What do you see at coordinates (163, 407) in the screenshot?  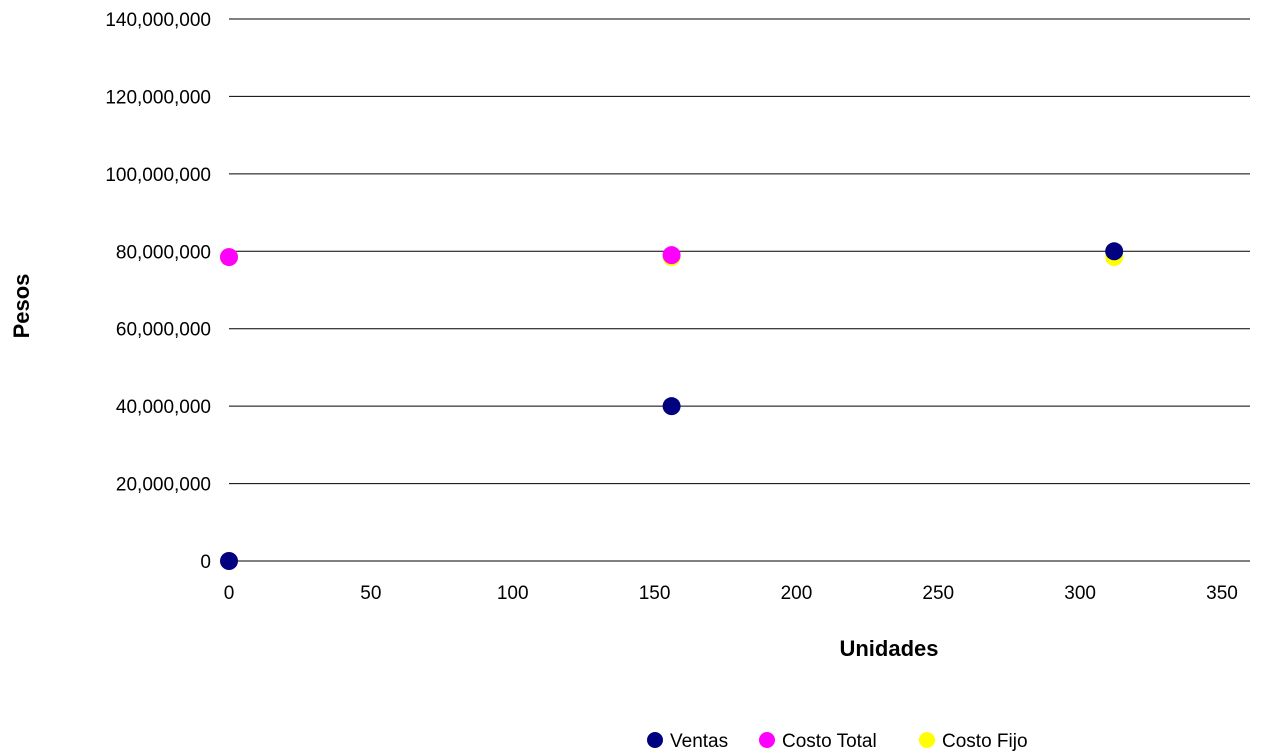 I see `y-tick-label: 40,000,000` at bounding box center [163, 407].